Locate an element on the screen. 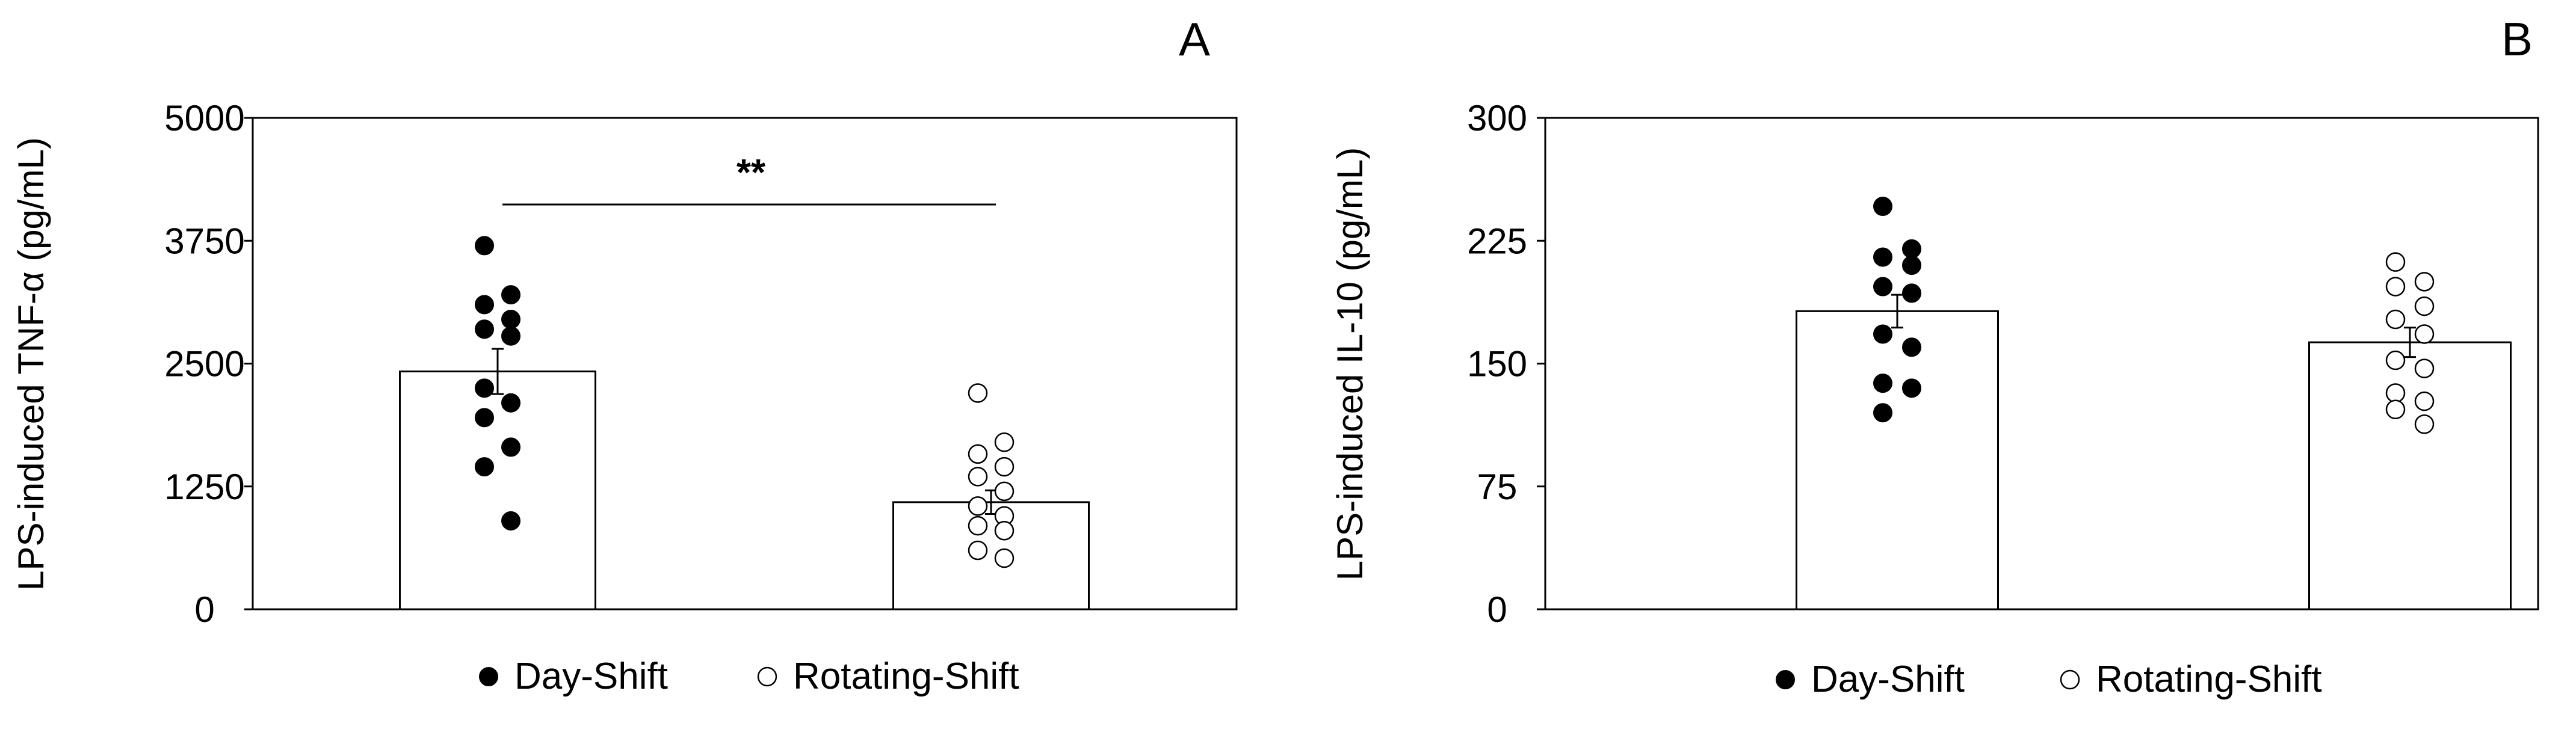  panel-label: A is located at coordinates (1194, 39).